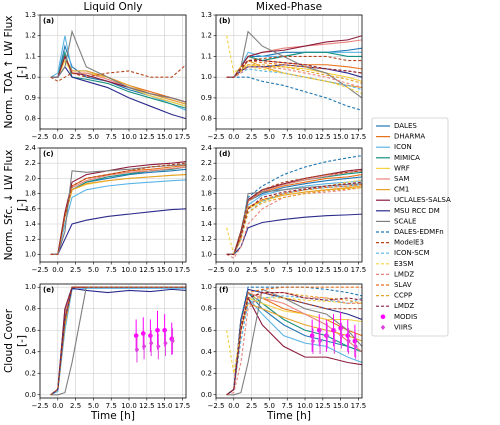  What do you see at coordinates (112, 7) in the screenshot?
I see `column-title: Liquid Only` at bounding box center [112, 7].